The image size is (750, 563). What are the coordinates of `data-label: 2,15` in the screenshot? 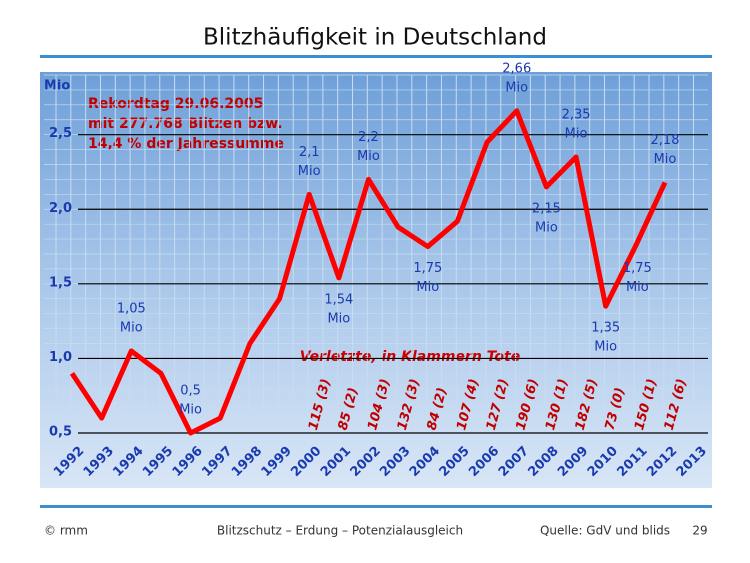 It's located at (546, 208).